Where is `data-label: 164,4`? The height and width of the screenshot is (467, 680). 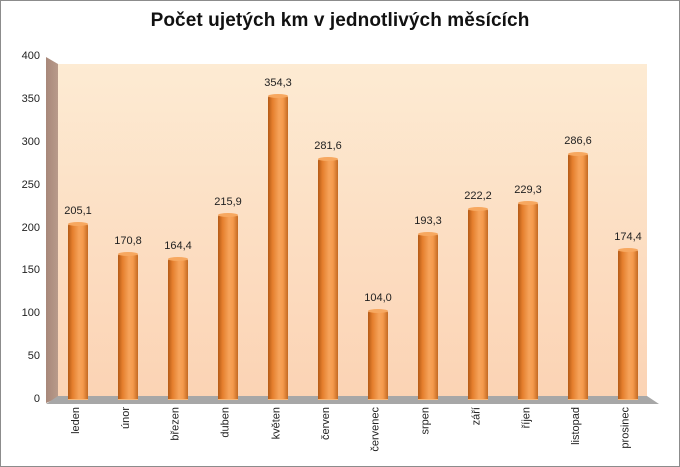 data-label: 164,4 is located at coordinates (178, 246).